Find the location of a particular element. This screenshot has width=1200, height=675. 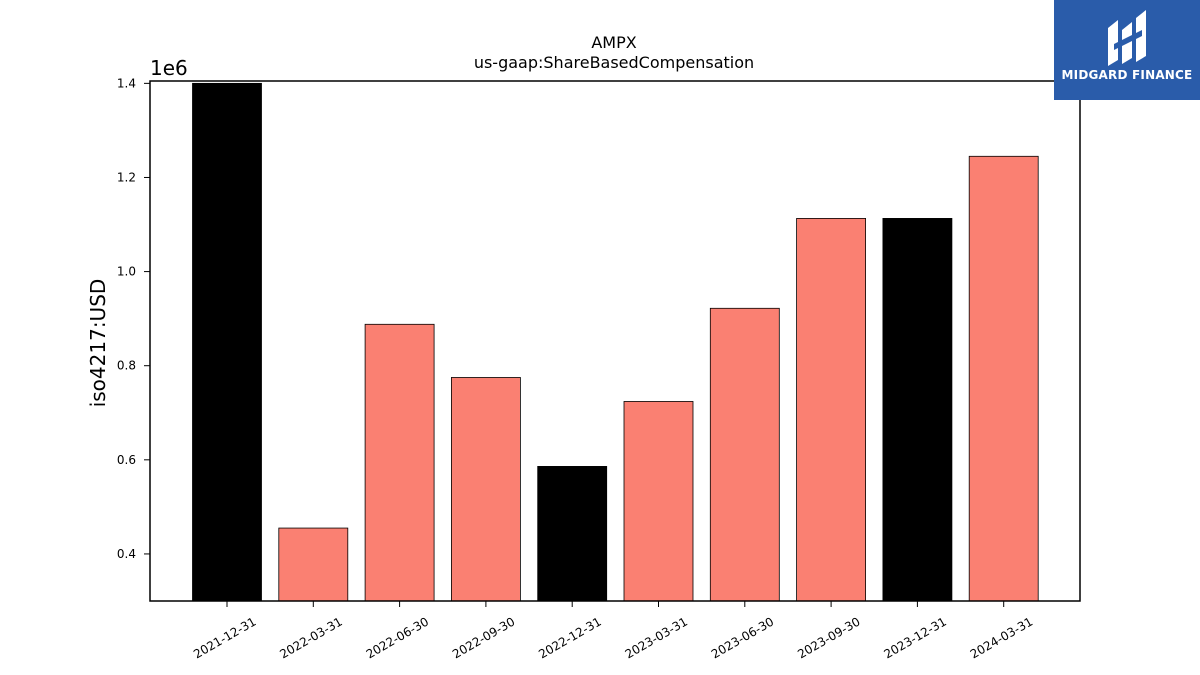

y-tick-label: 0.4 is located at coordinates (126, 554).